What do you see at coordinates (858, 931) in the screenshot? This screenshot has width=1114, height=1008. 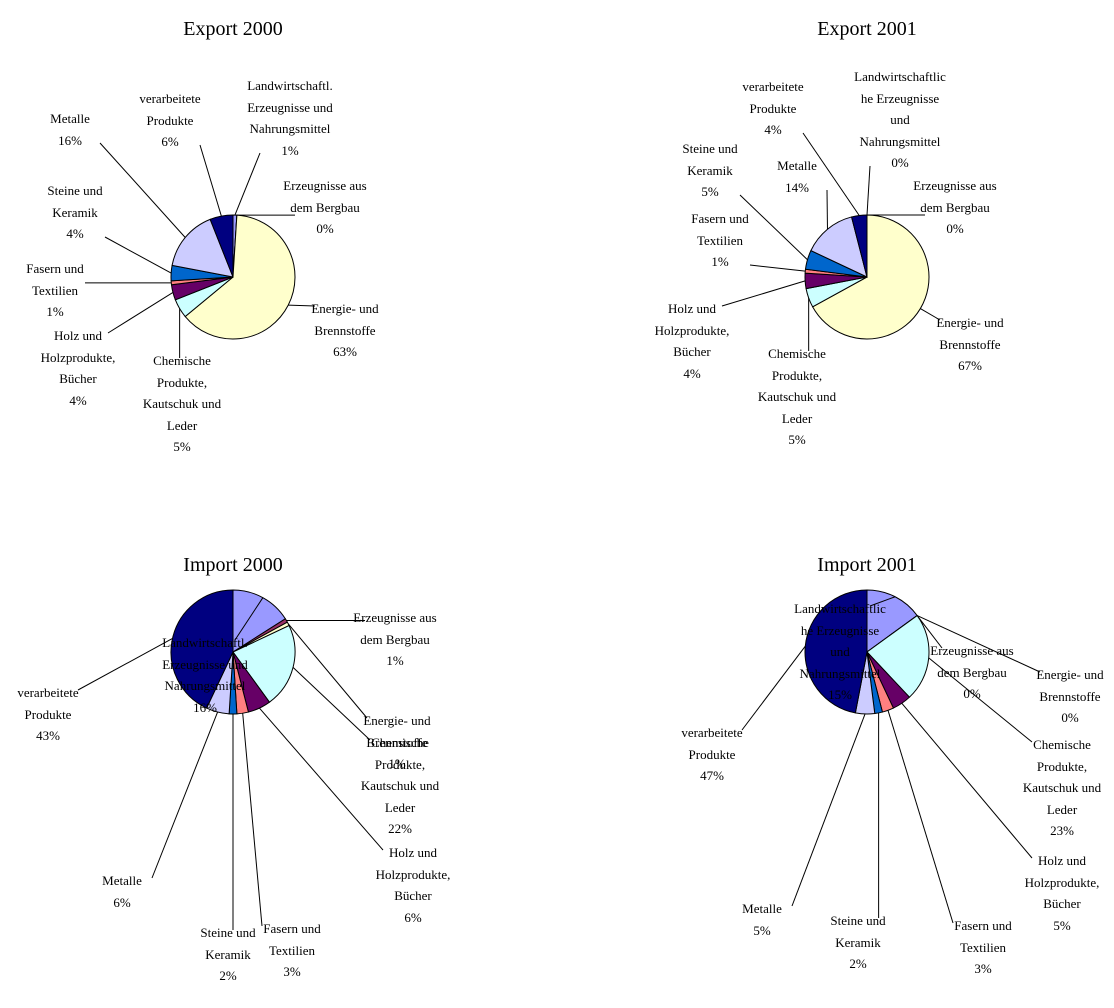 I see `category-name: Steine und Keramik` at bounding box center [858, 931].